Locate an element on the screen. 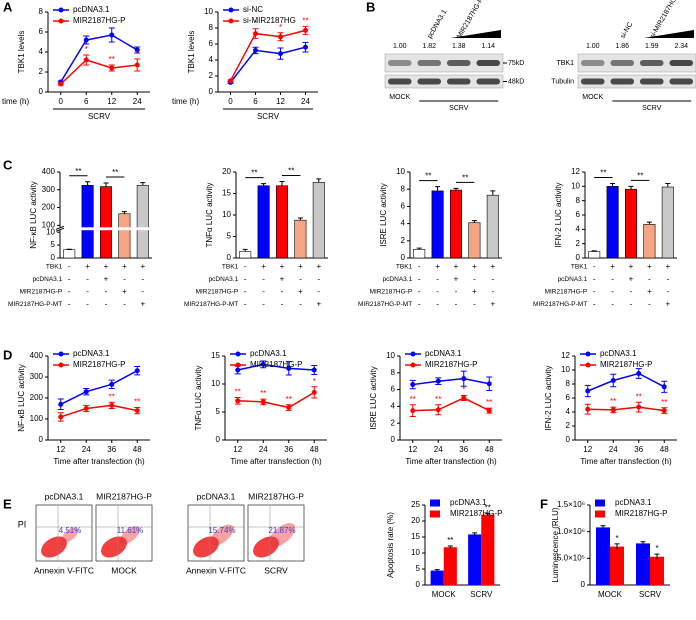 Image resolution: width=696 pixels, height=620 pixels. flow-title: MIR2187HG-P is located at coordinates (276, 496).